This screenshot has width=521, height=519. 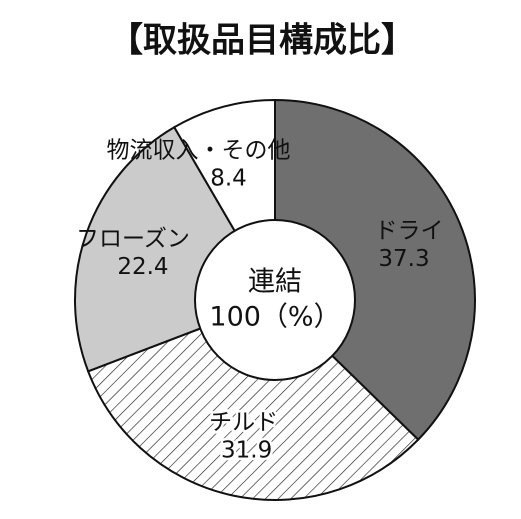 What do you see at coordinates (133, 239) in the screenshot?
I see `category-label: フローズン` at bounding box center [133, 239].